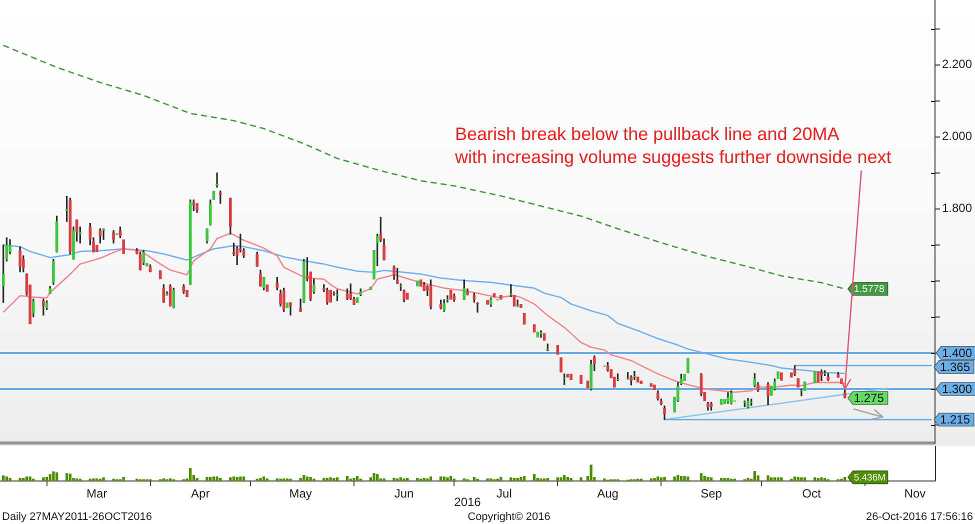 The image size is (975, 524). What do you see at coordinates (869, 290) in the screenshot?
I see `annotation: 1.5778` at bounding box center [869, 290].